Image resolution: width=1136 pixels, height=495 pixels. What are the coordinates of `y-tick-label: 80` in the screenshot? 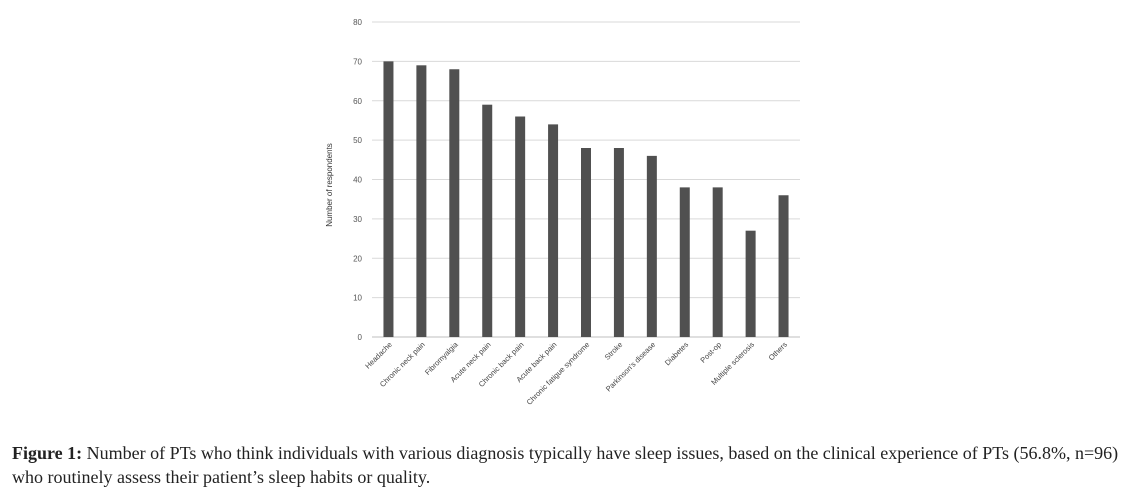 It's located at (357, 22).